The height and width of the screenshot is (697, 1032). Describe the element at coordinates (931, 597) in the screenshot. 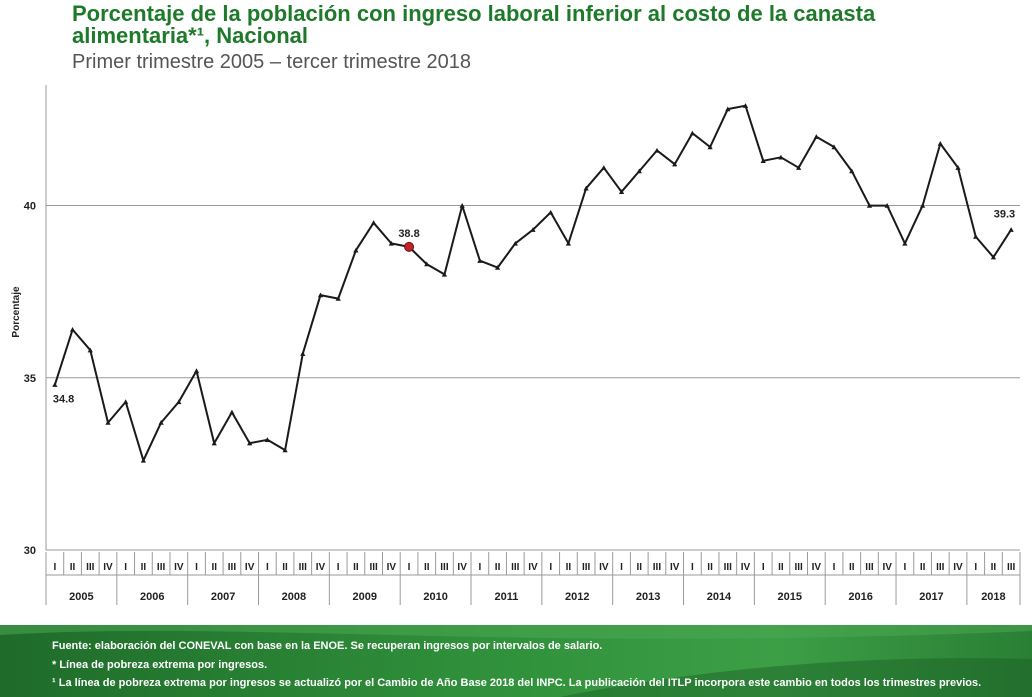

I see `year-label: 2017` at that location.